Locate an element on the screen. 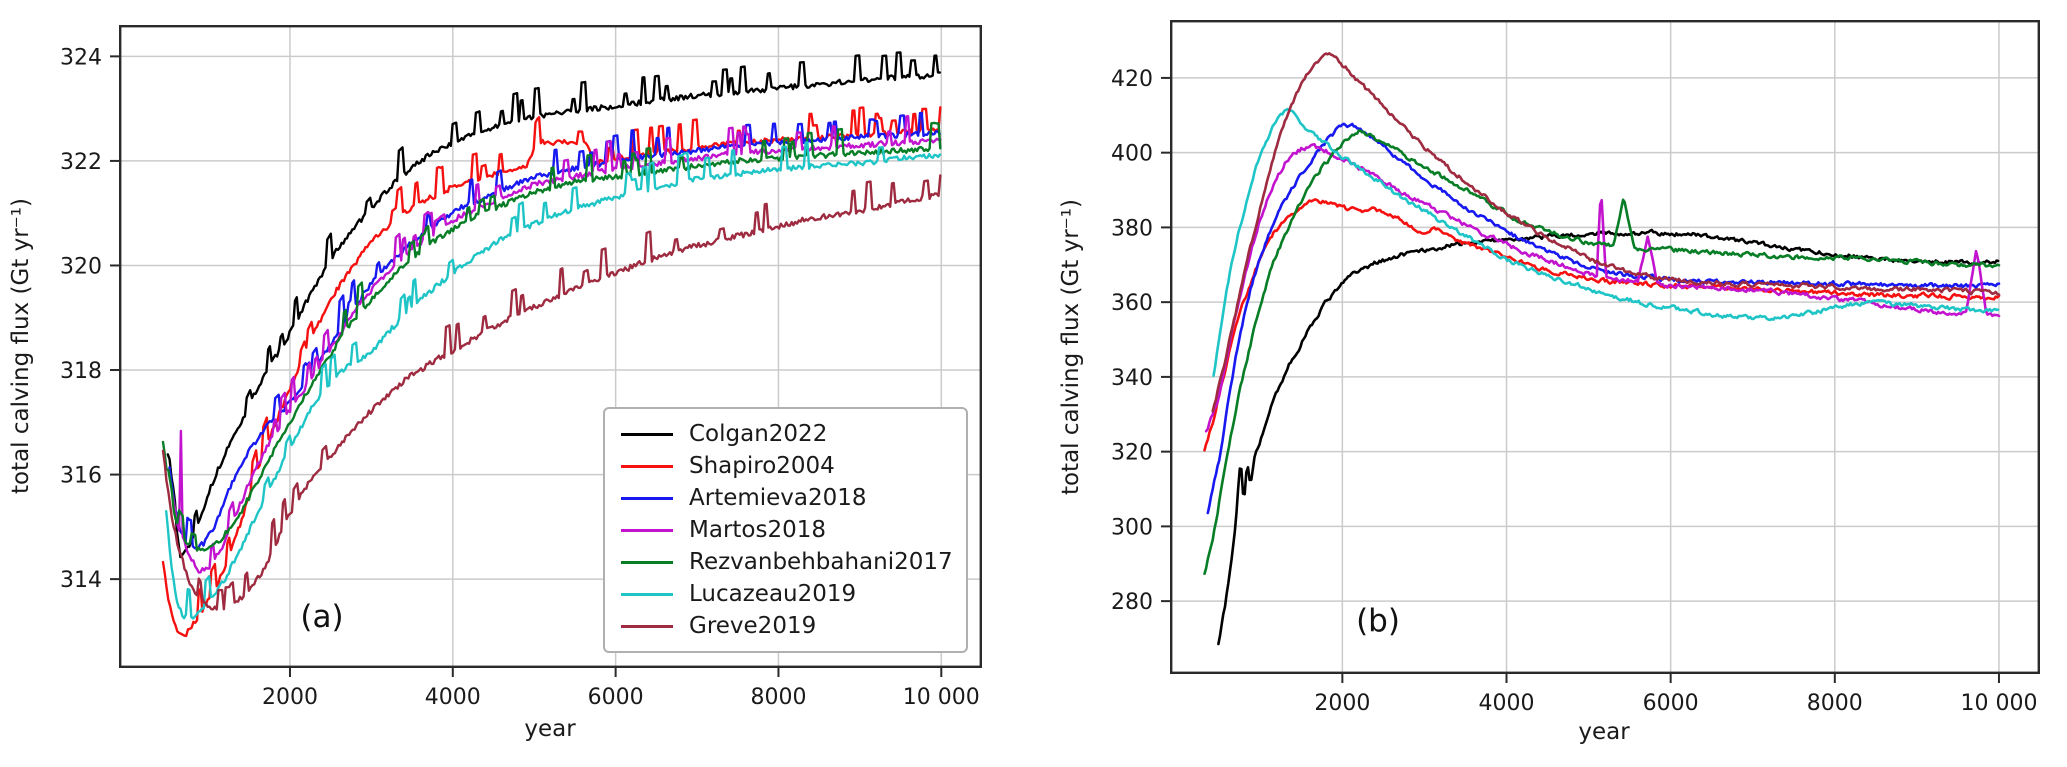  y-tick-label: 380 is located at coordinates (1132, 228).